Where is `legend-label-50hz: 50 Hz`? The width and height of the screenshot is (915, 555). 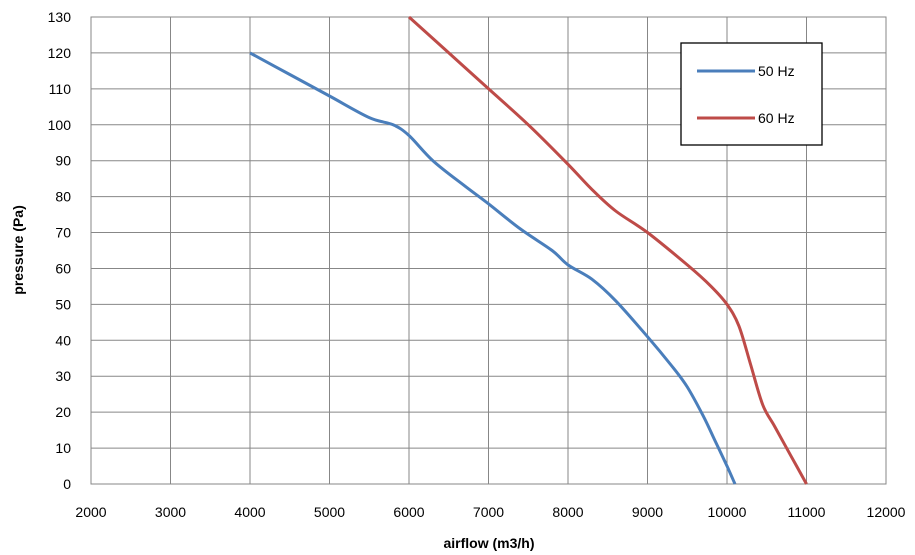
legend-label-50hz: 50 Hz is located at coordinates (776, 71).